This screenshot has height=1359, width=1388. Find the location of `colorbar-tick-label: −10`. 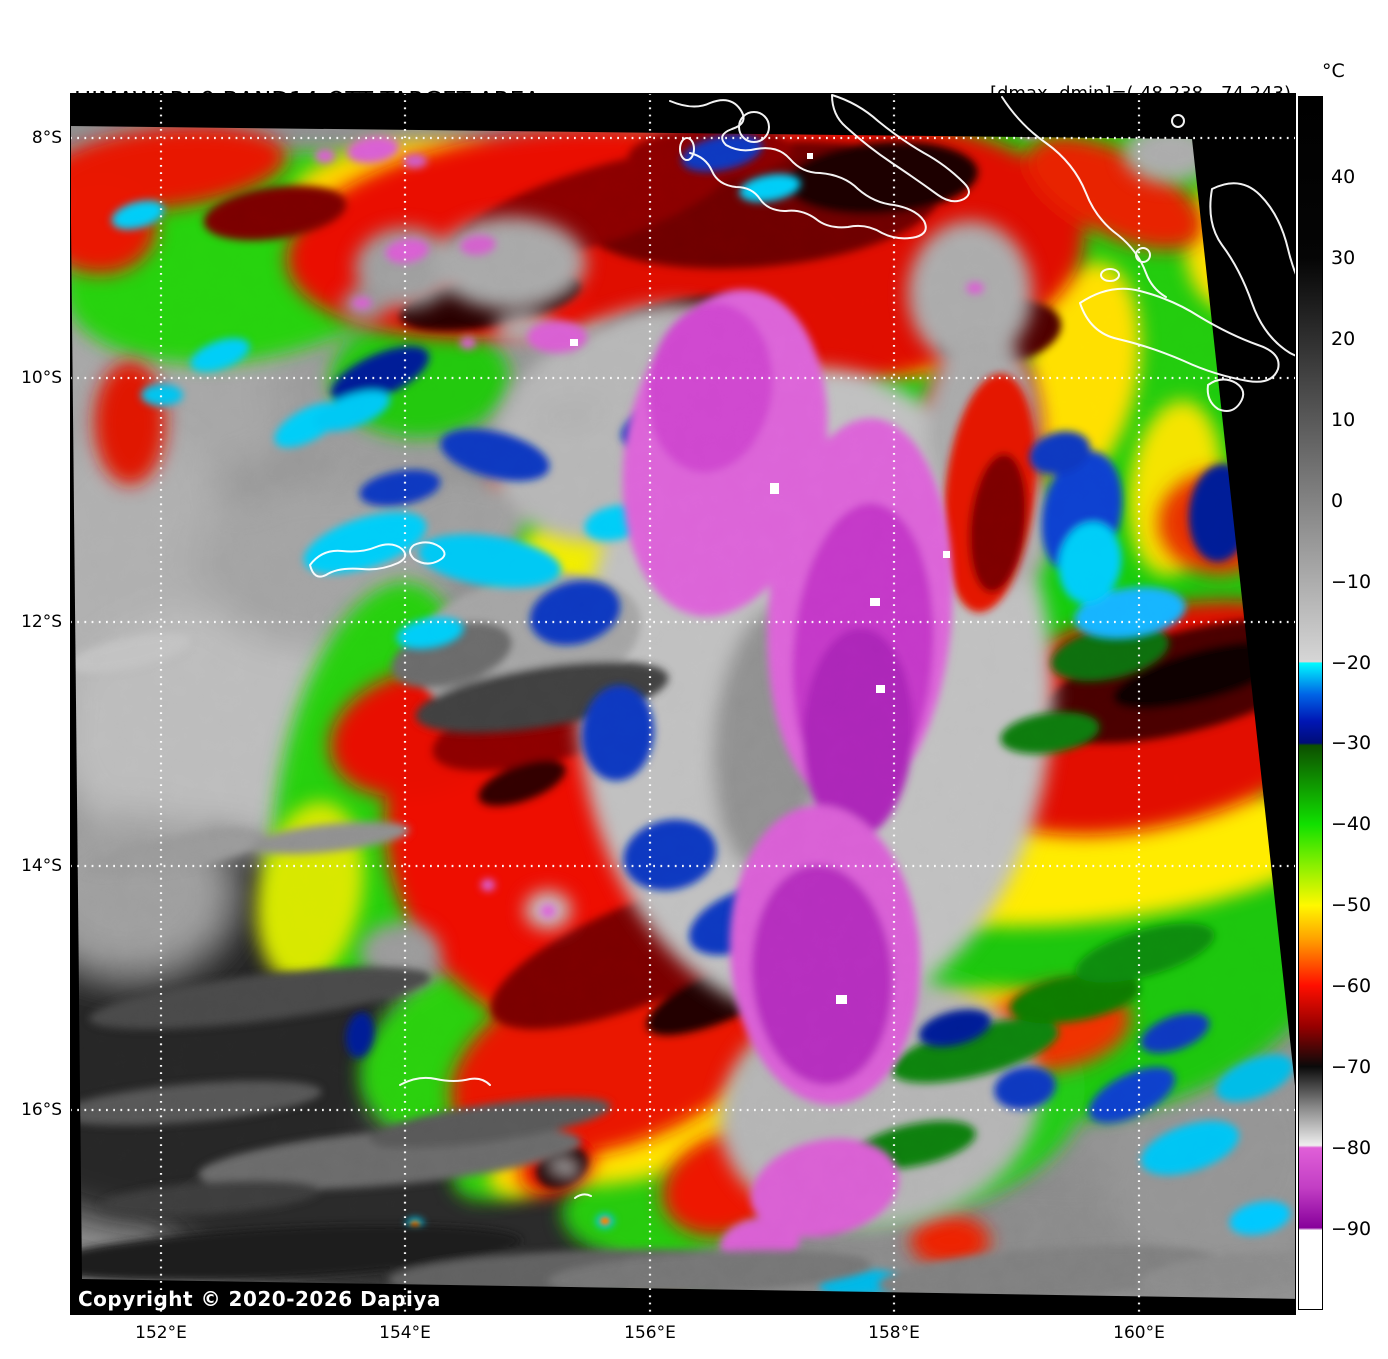

colorbar-tick-label: −10 is located at coordinates (1351, 581).